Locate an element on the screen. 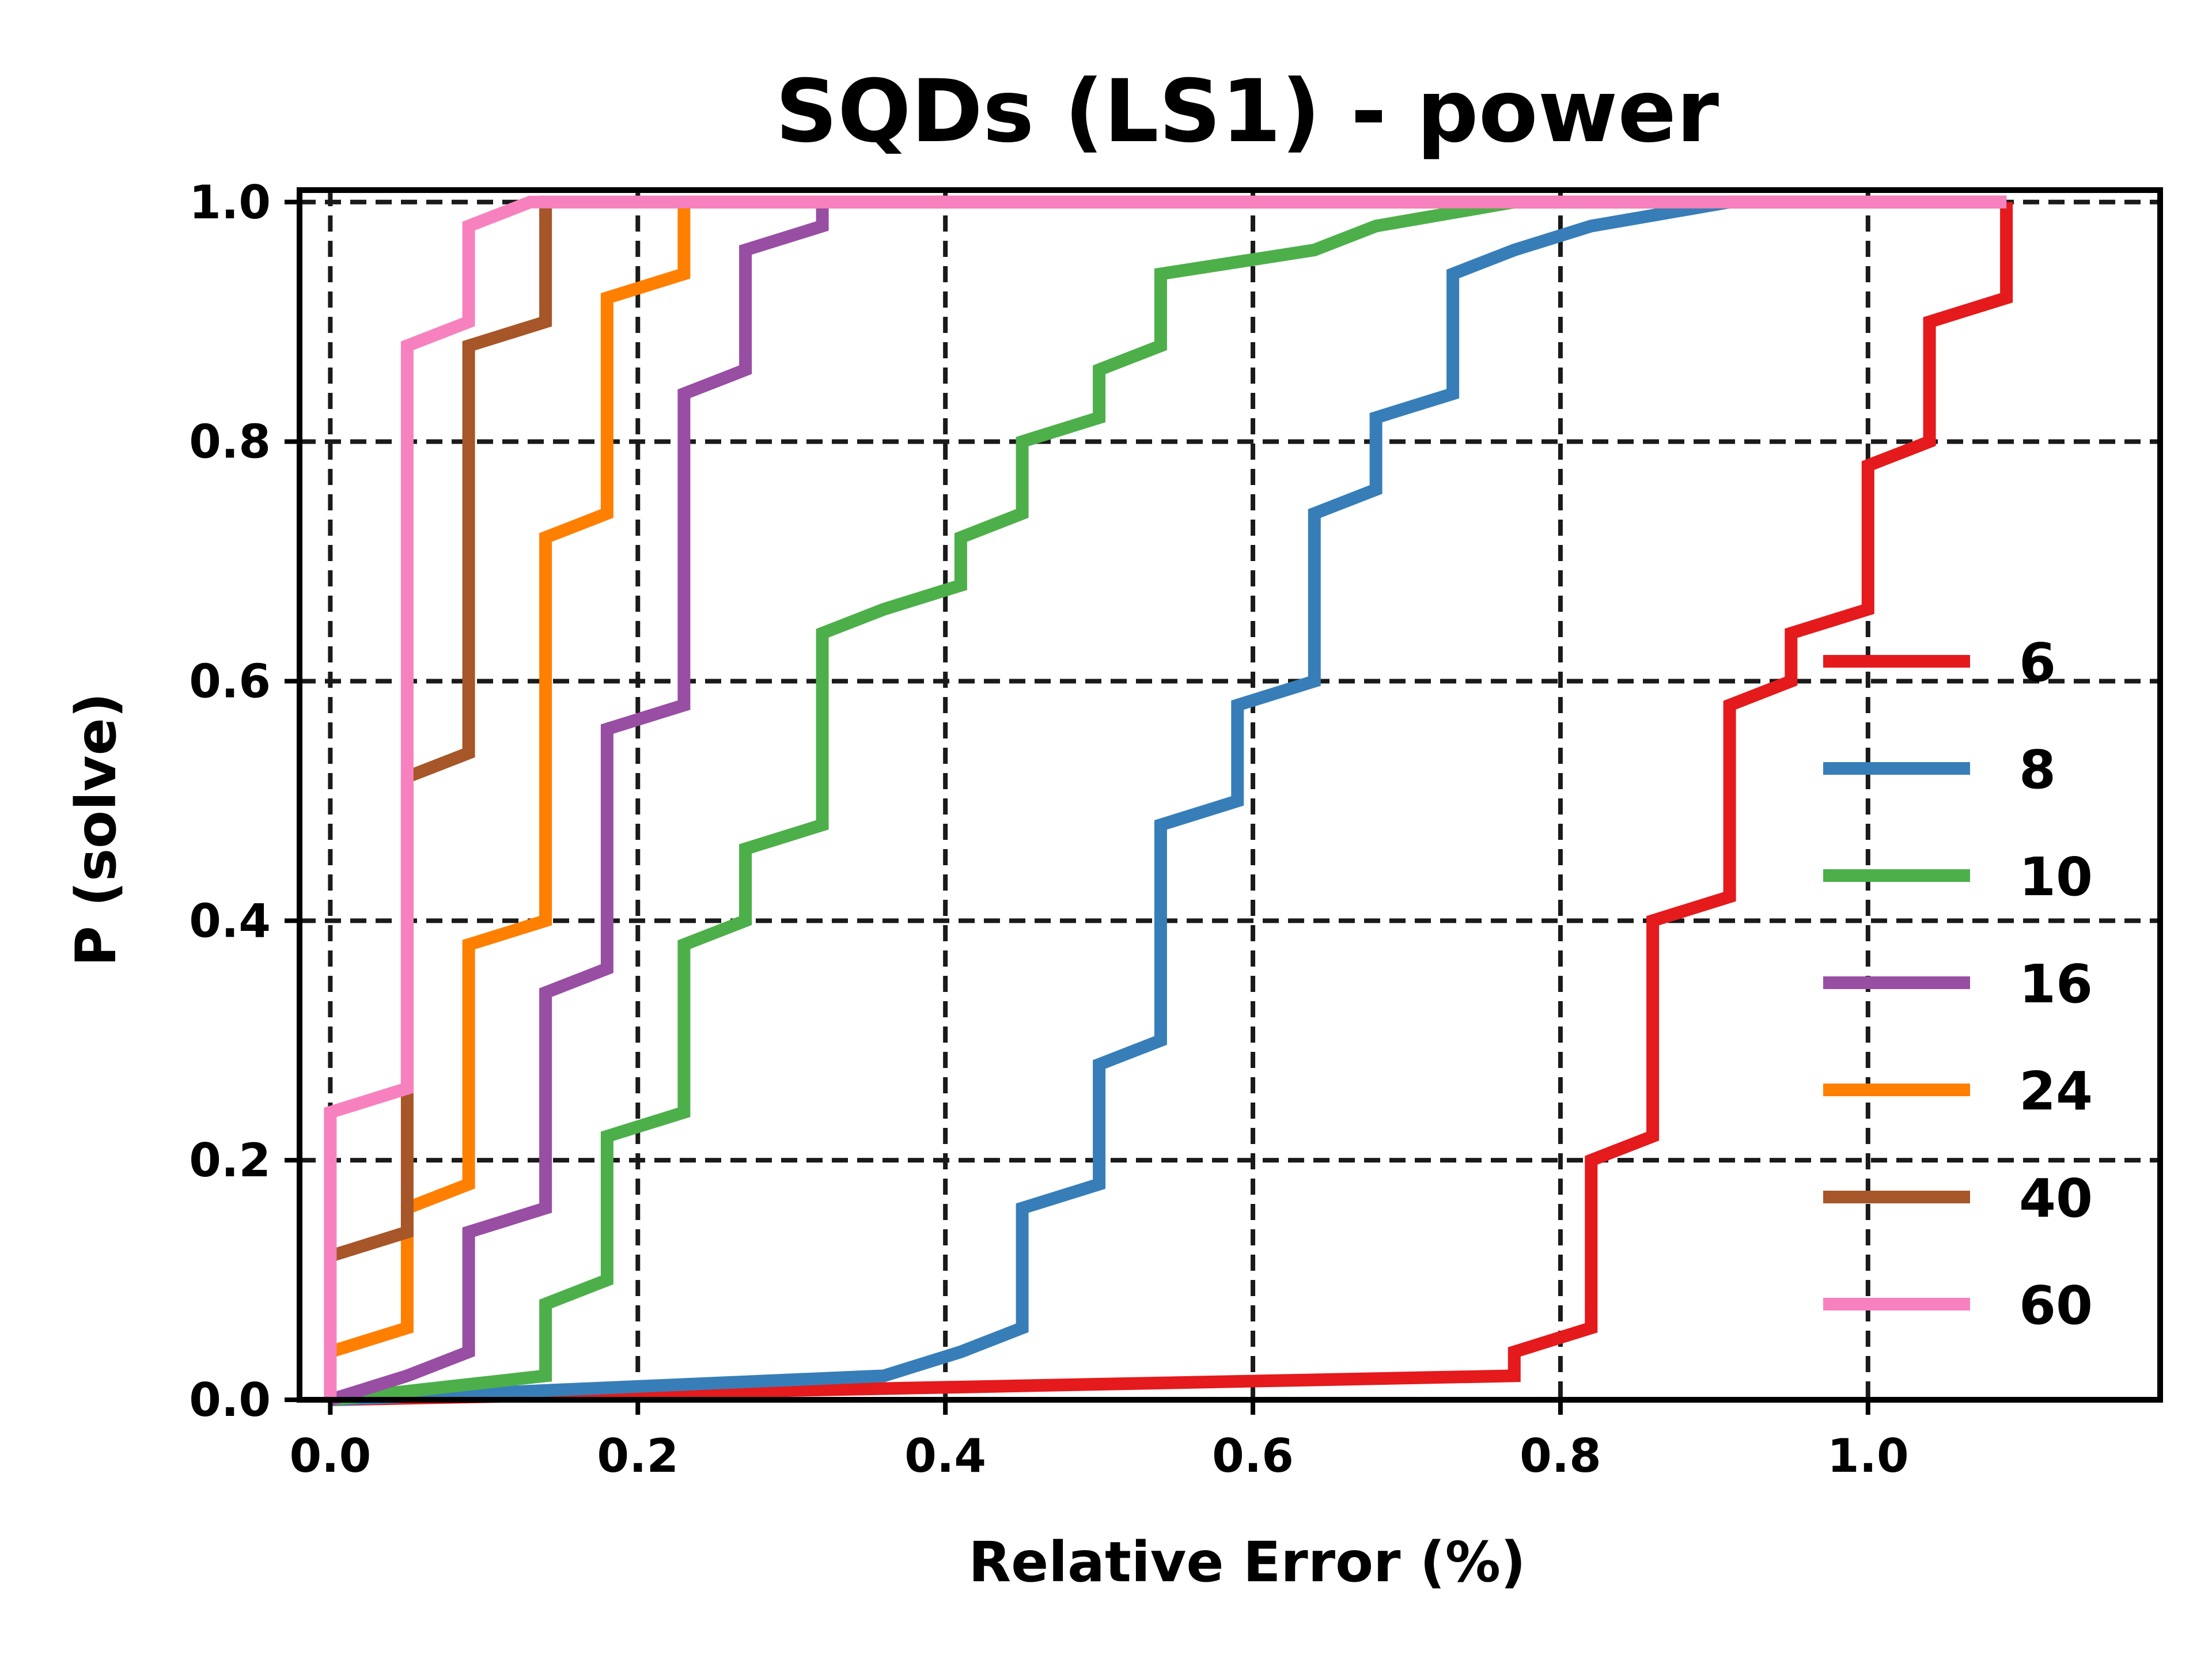 This screenshot has width=2212, height=1659. legend-label-40: 40 is located at coordinates (2056, 1198).